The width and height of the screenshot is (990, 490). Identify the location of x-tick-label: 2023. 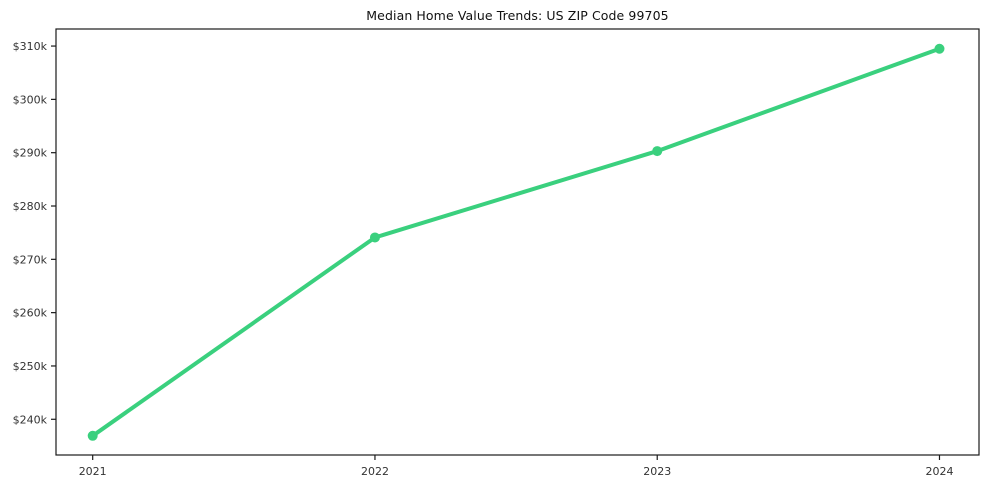
(657, 471).